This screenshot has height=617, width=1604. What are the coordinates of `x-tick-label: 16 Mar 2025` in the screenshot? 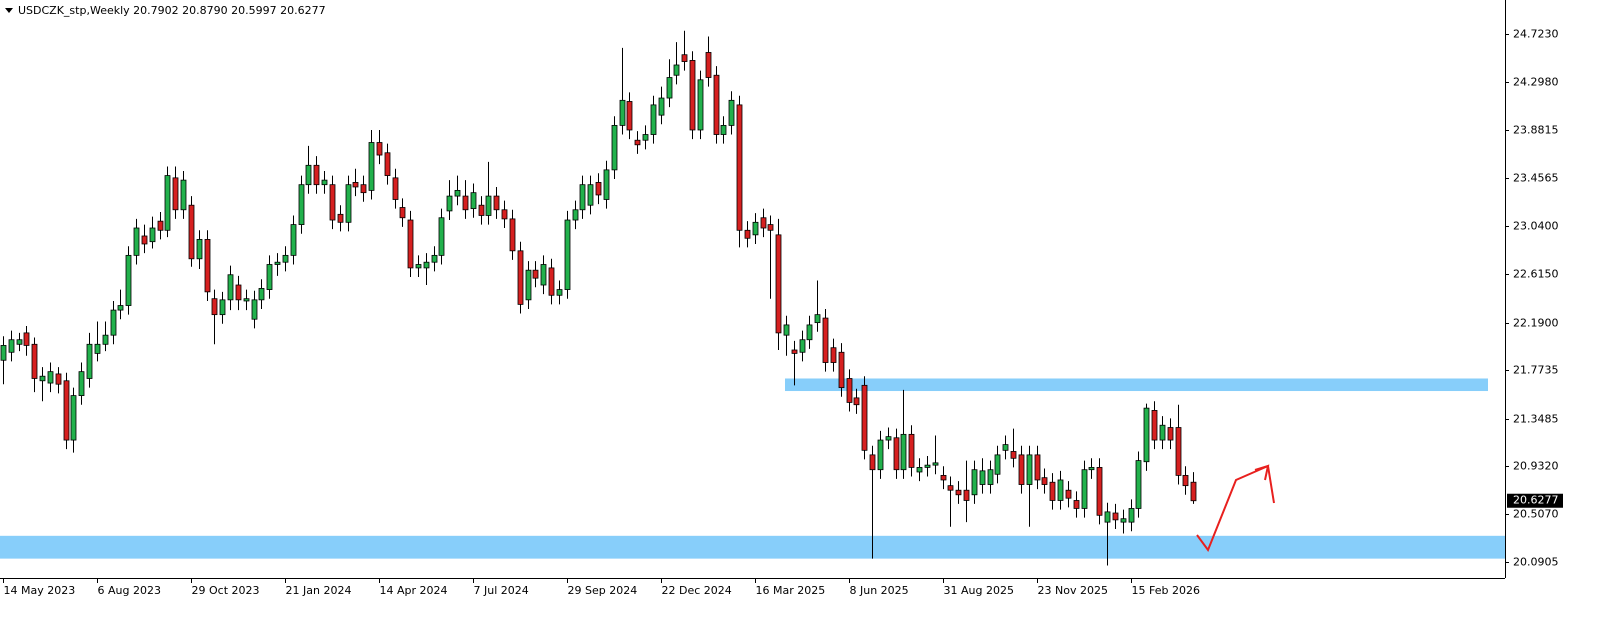 It's located at (791, 590).